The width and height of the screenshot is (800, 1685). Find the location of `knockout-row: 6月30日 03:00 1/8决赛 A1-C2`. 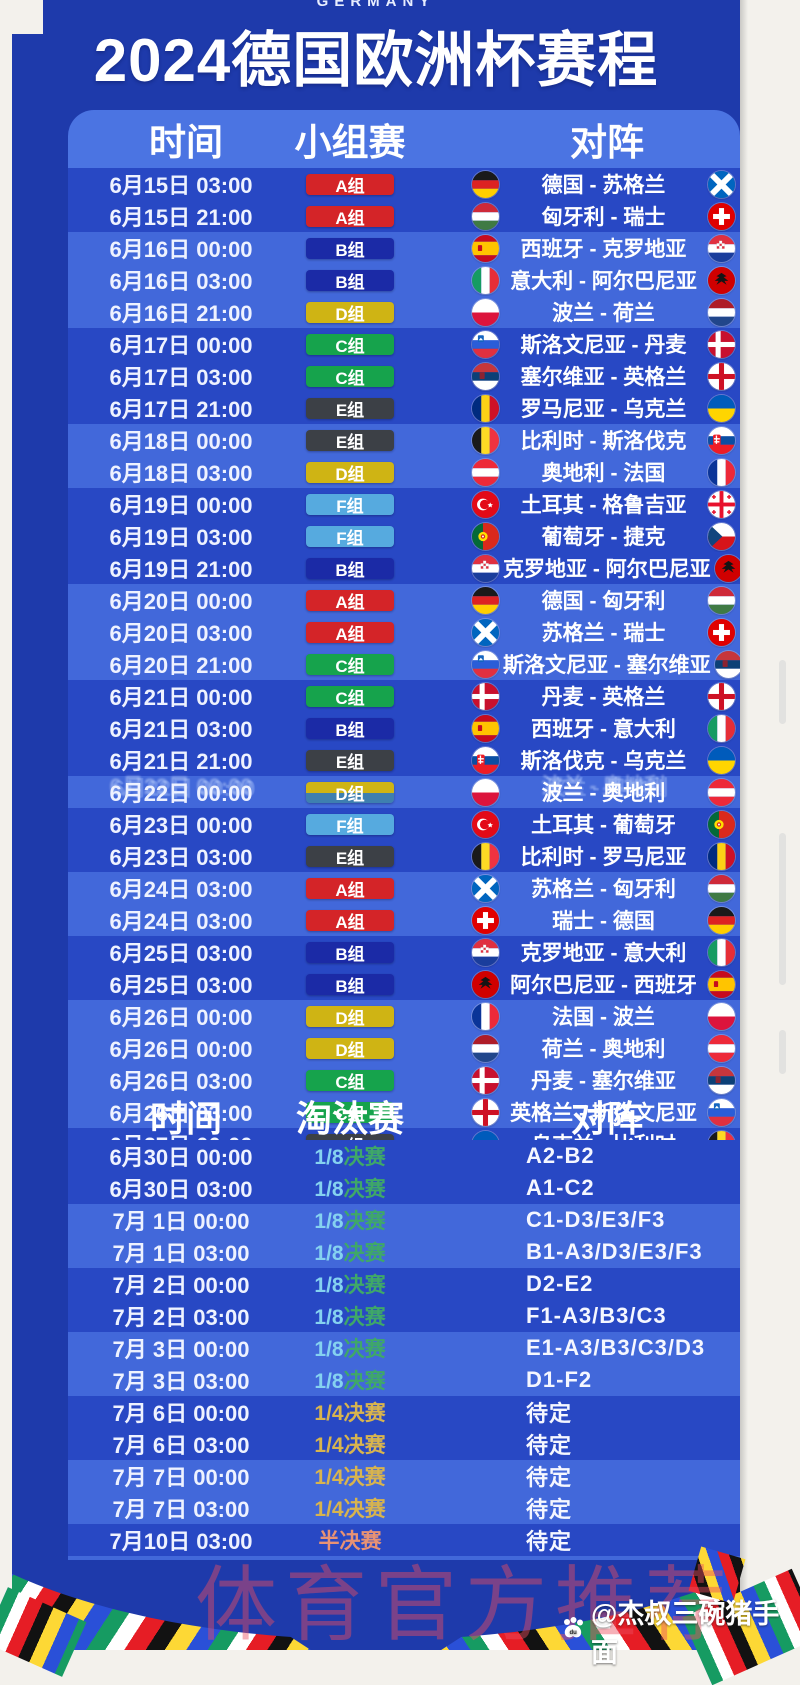

knockout-row: 6月30日 03:00 1/8决赛 A1-C2 is located at coordinates (404, 1188).